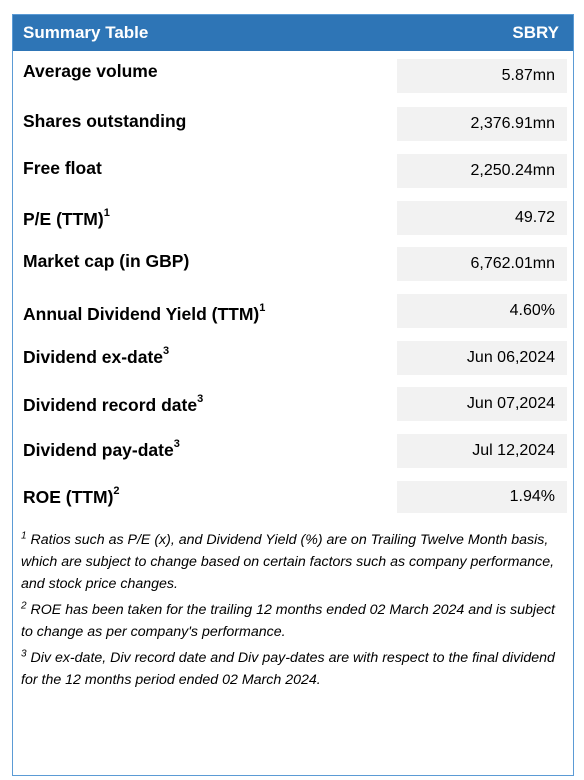 Image resolution: width=584 pixels, height=780 pixels. Describe the element at coordinates (513, 450) in the screenshot. I see `row-value: Jul 12,2024` at that location.